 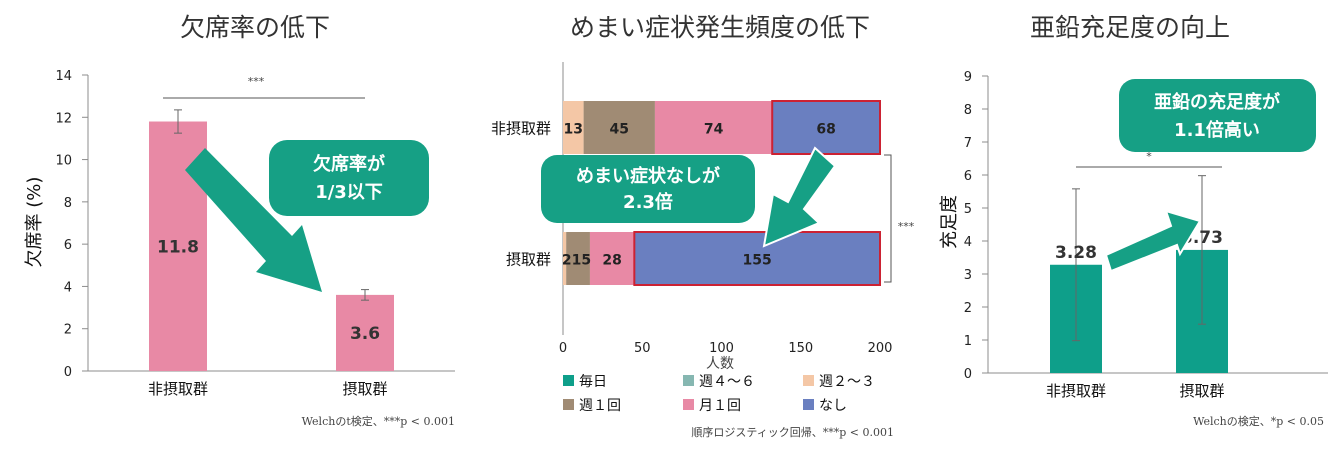 I want to click on x-tick-label: 200, so click(x=880, y=348).